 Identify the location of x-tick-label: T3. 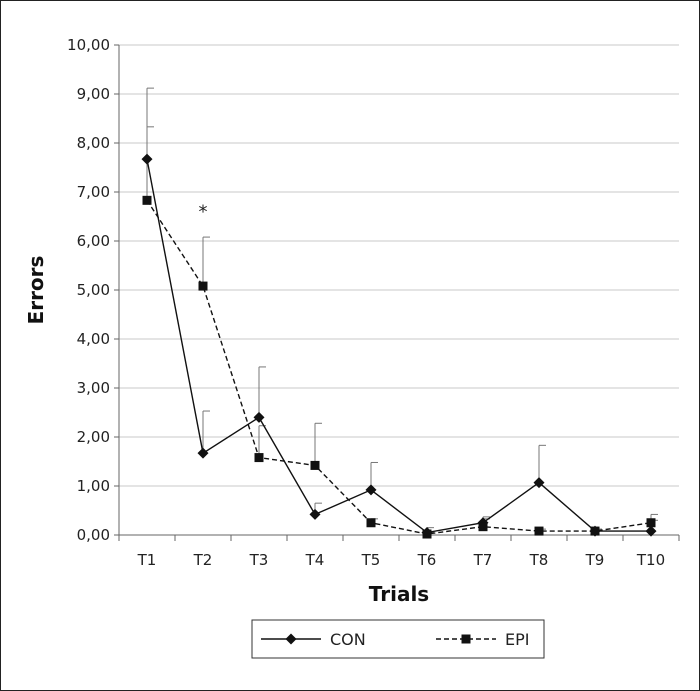
(259, 560).